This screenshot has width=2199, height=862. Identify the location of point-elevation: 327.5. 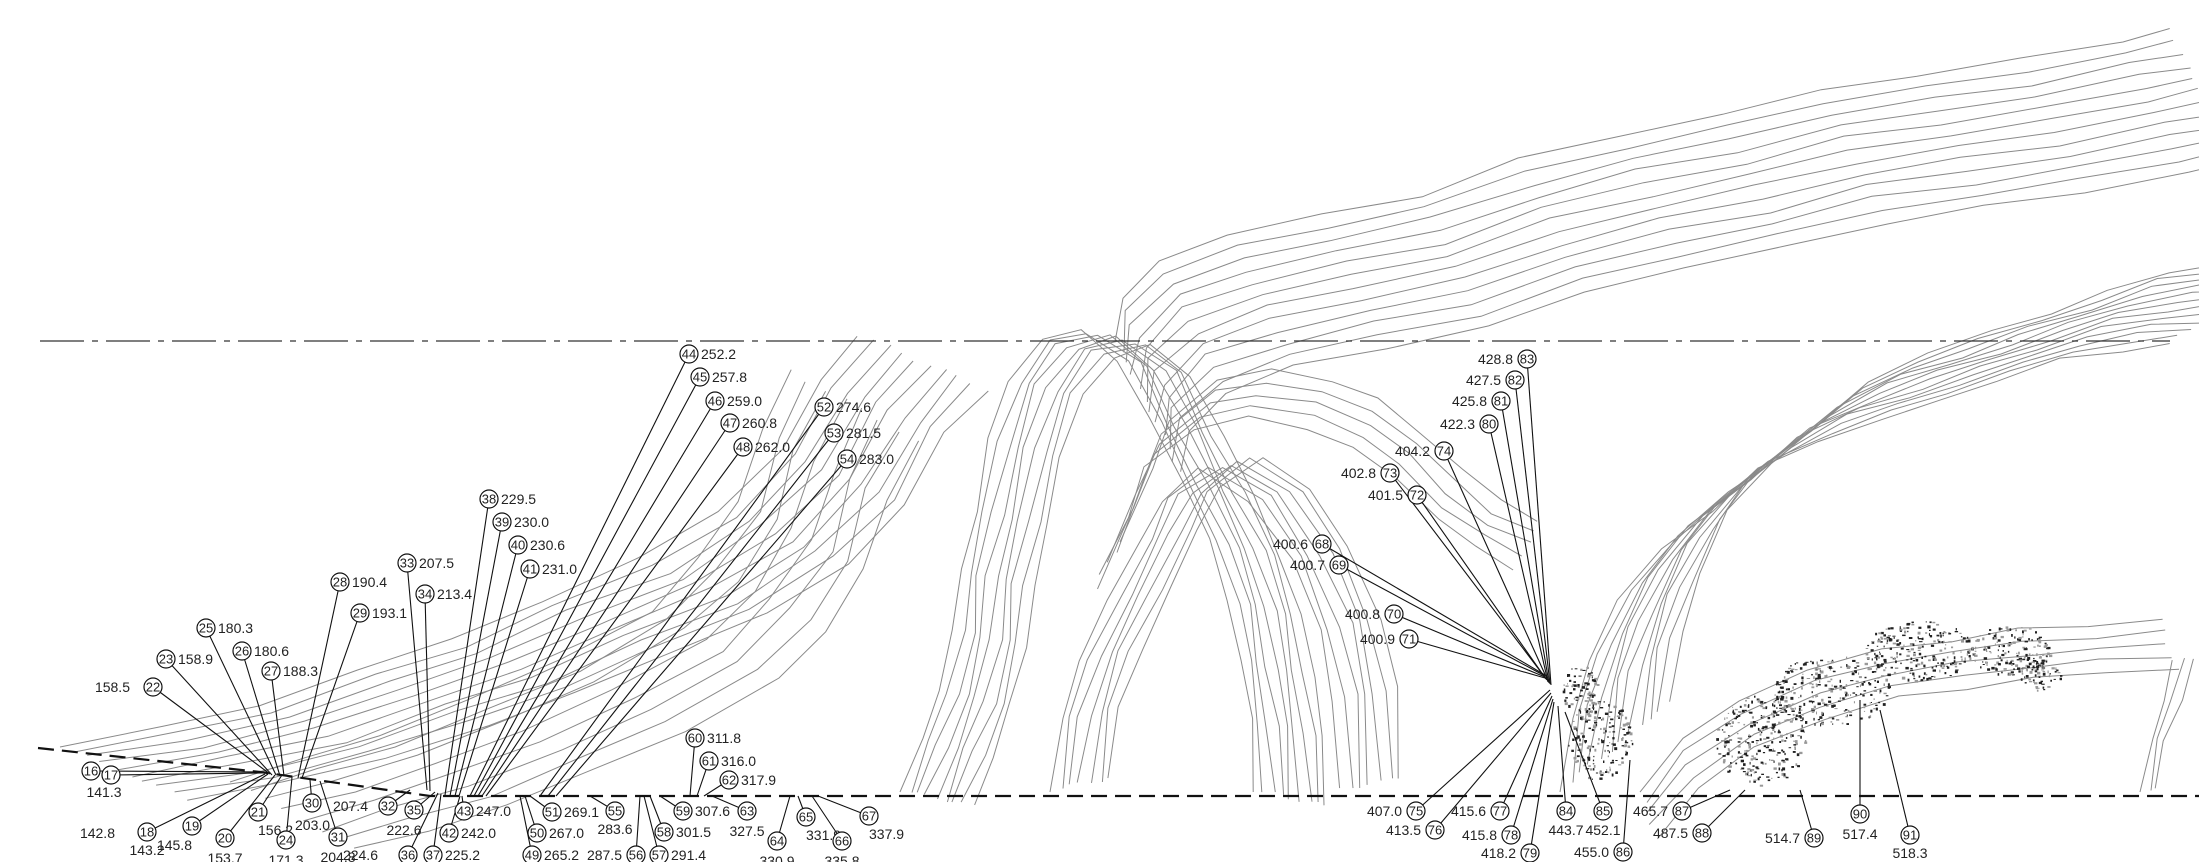
(746, 831).